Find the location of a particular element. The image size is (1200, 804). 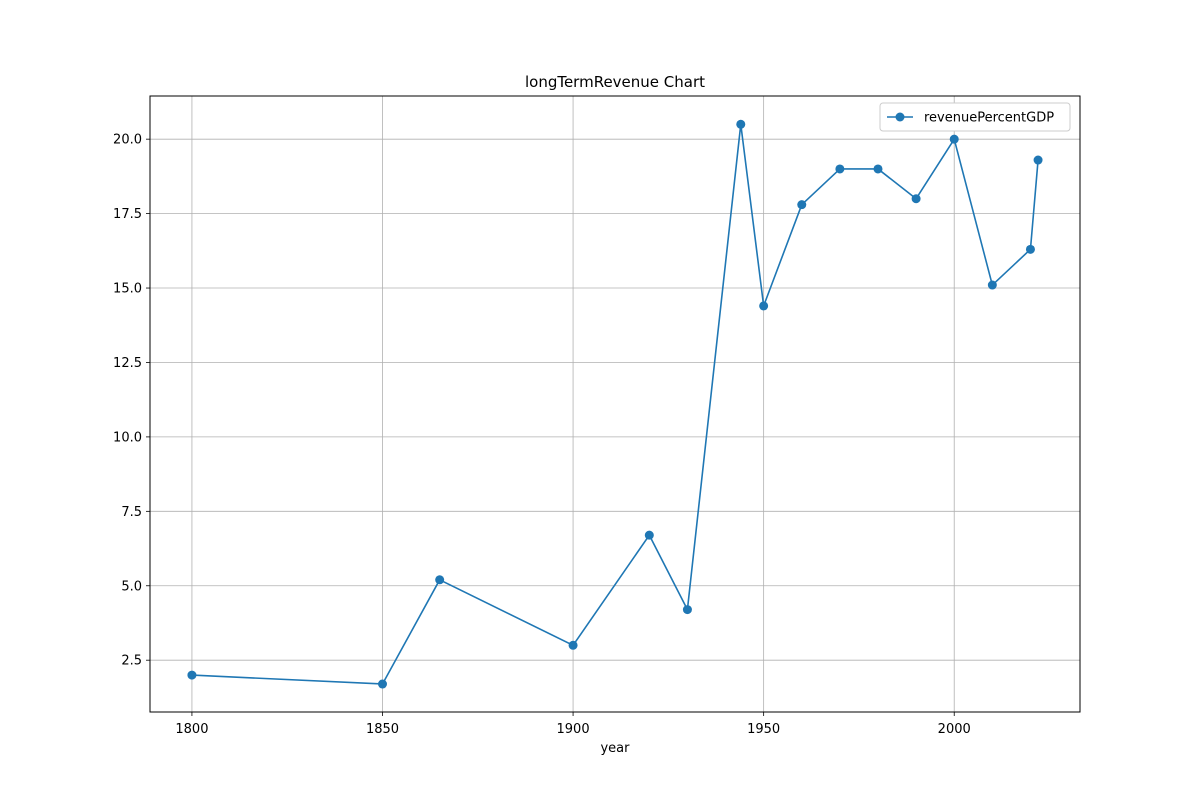

legend-box is located at coordinates (975, 117).